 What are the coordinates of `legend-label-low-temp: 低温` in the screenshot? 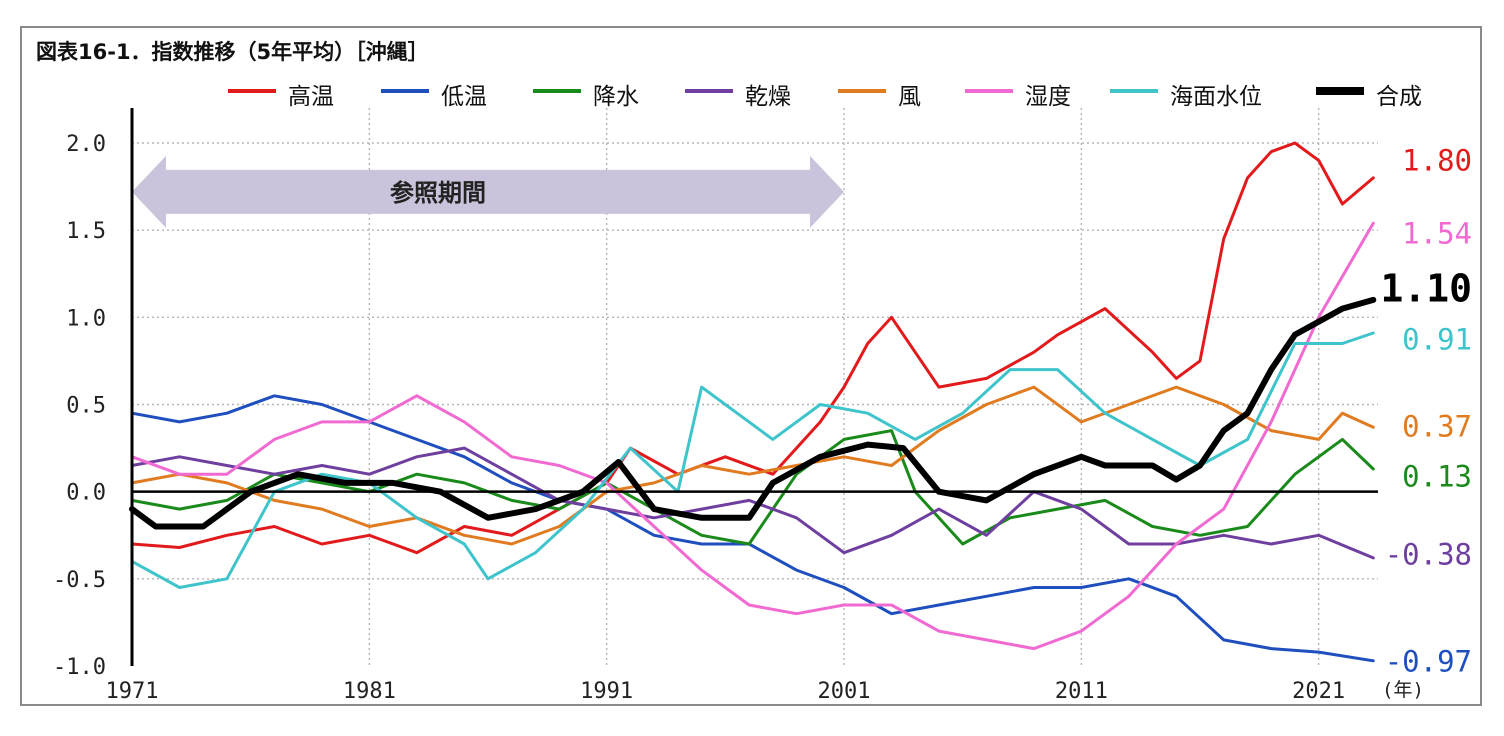 It's located at (464, 97).